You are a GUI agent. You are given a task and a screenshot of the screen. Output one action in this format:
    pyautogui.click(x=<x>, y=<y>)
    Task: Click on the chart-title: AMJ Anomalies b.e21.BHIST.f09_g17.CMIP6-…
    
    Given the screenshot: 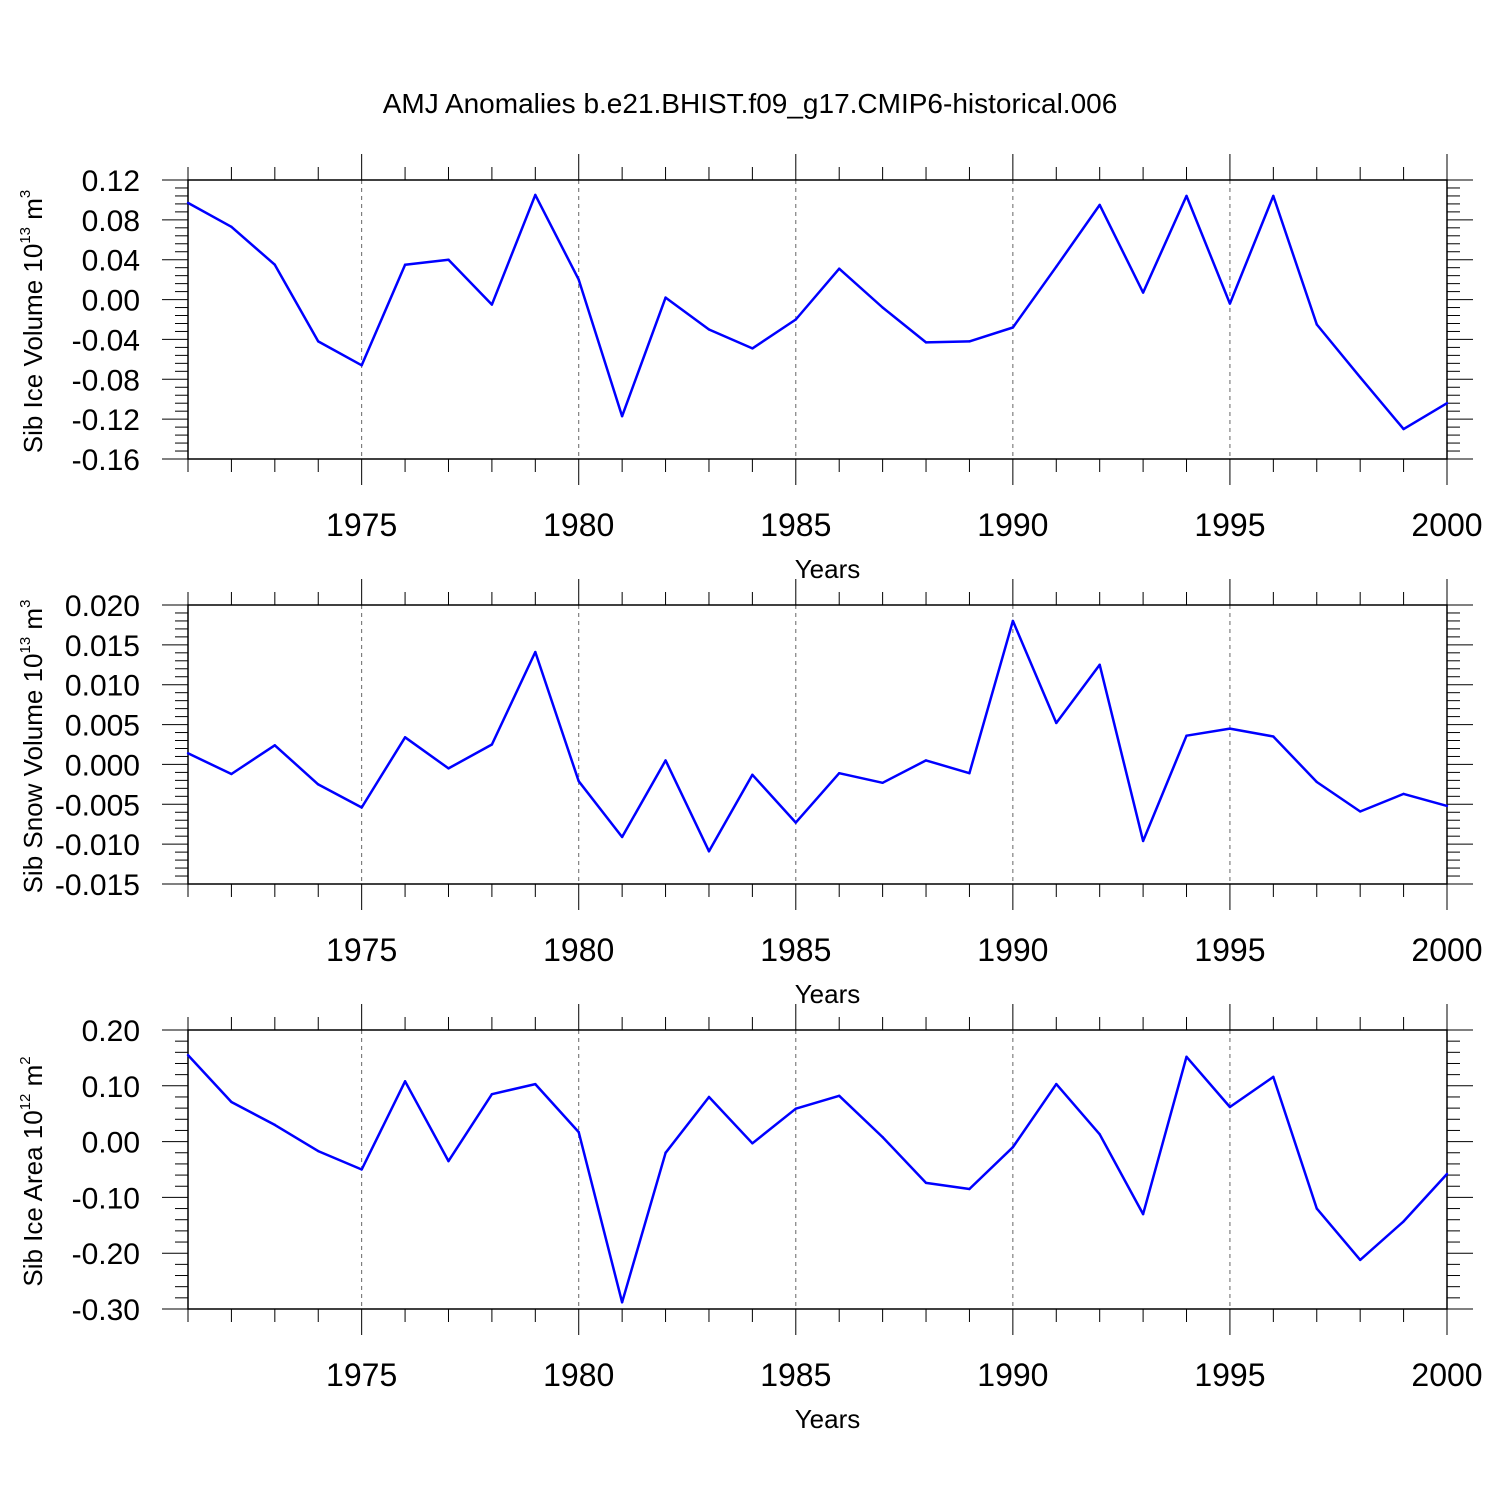 What is the action you would take?
    pyautogui.click(x=750, y=103)
    